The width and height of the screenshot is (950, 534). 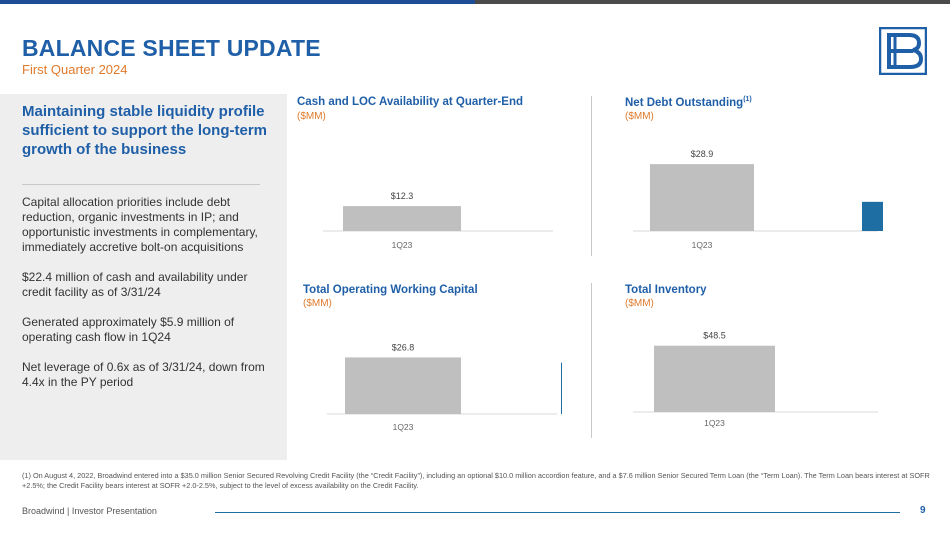 What do you see at coordinates (688, 102) in the screenshot?
I see `chart-title-net-debt: Net Debt Outstanding(1)` at bounding box center [688, 102].